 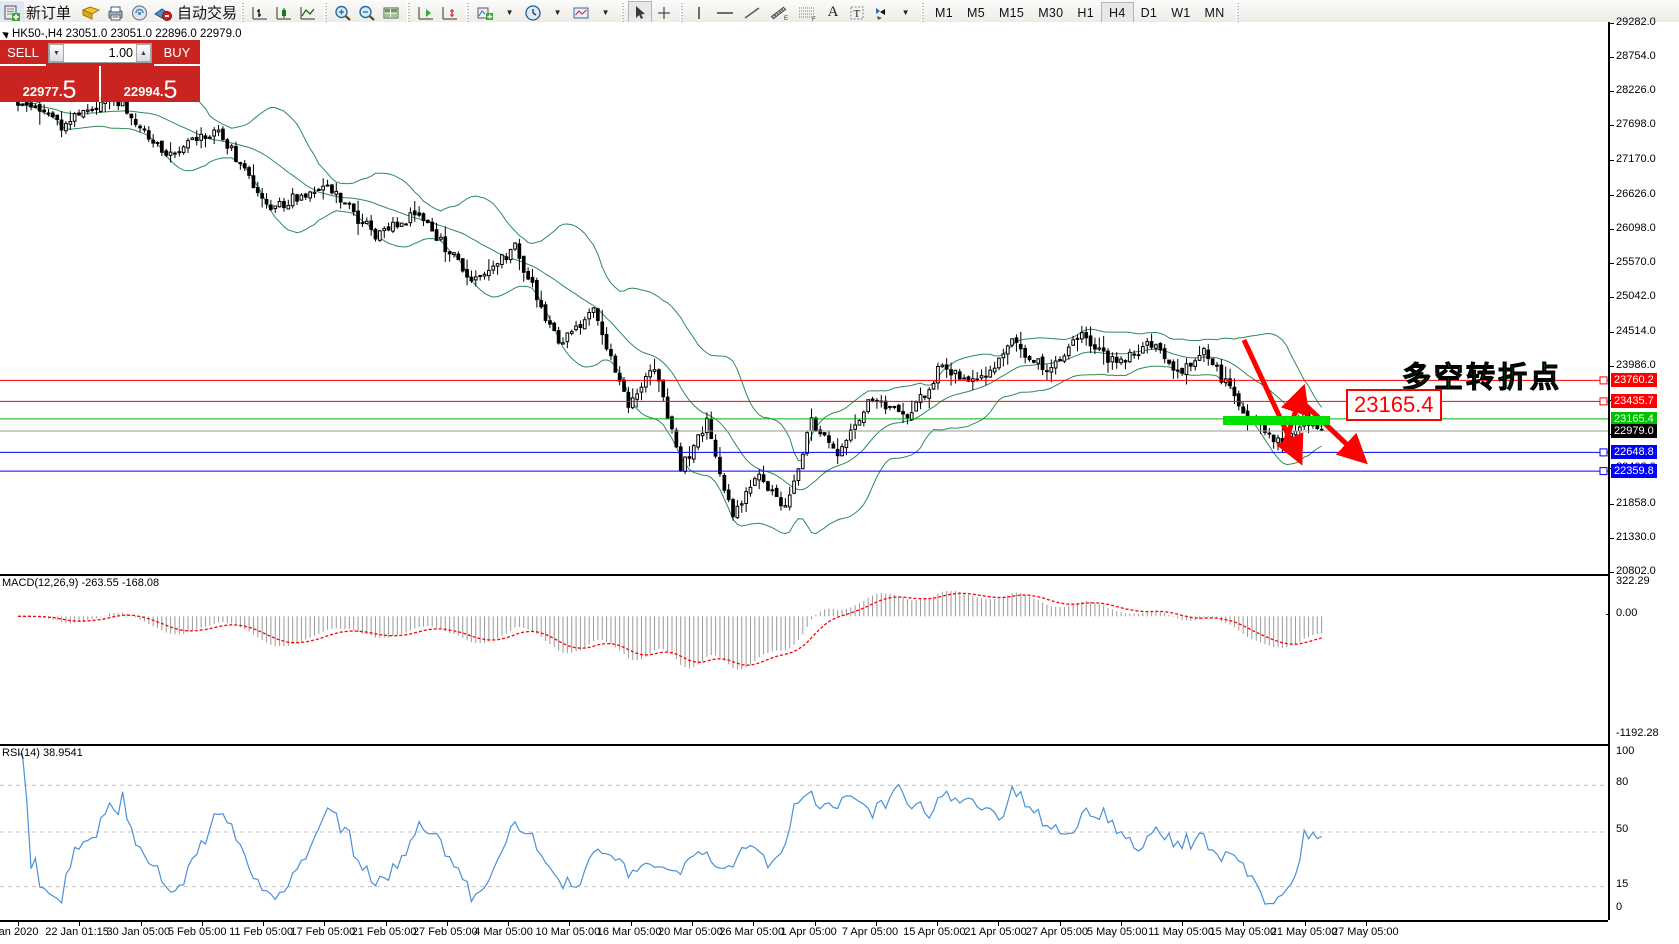 I want to click on zoom-out-icon, so click(x=367, y=13).